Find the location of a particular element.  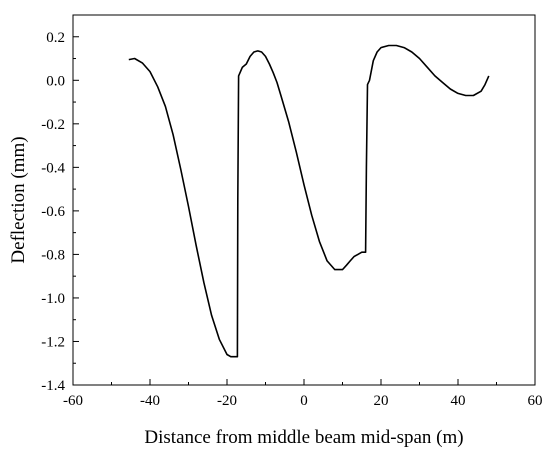

x-tick-label: -40 is located at coordinates (150, 401).